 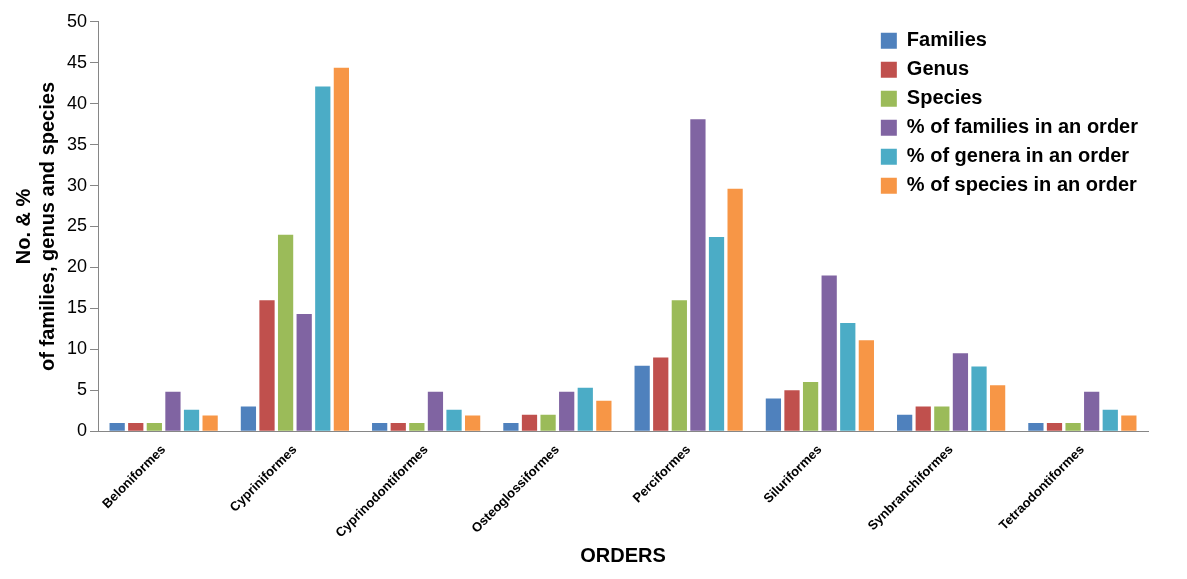 What do you see at coordinates (944, 97) in the screenshot?
I see `legend-label: Species` at bounding box center [944, 97].